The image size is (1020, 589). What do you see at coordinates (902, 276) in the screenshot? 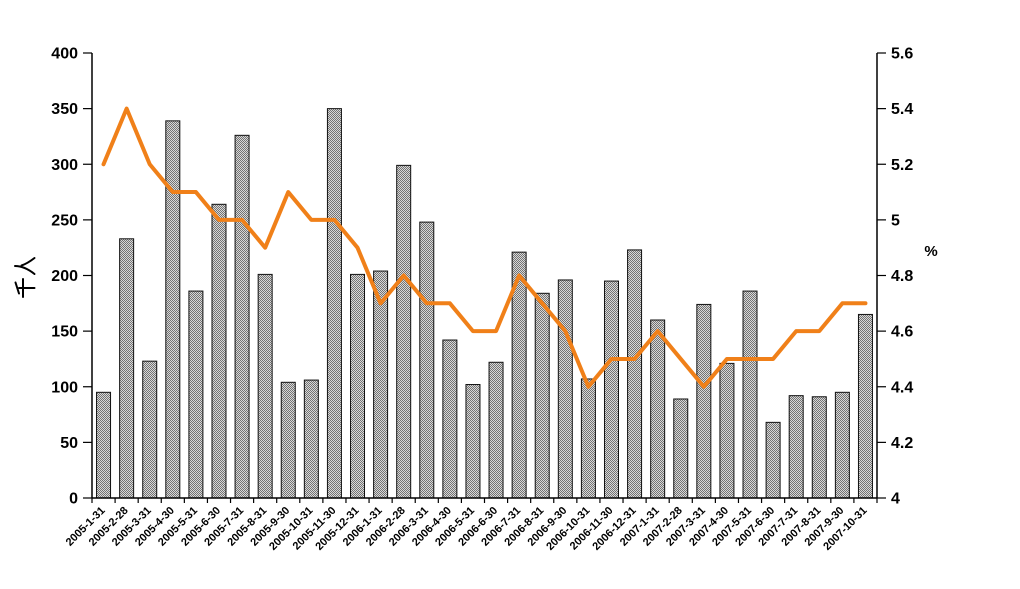
I see `right-axis-tick-label: 4.8` at bounding box center [902, 276].